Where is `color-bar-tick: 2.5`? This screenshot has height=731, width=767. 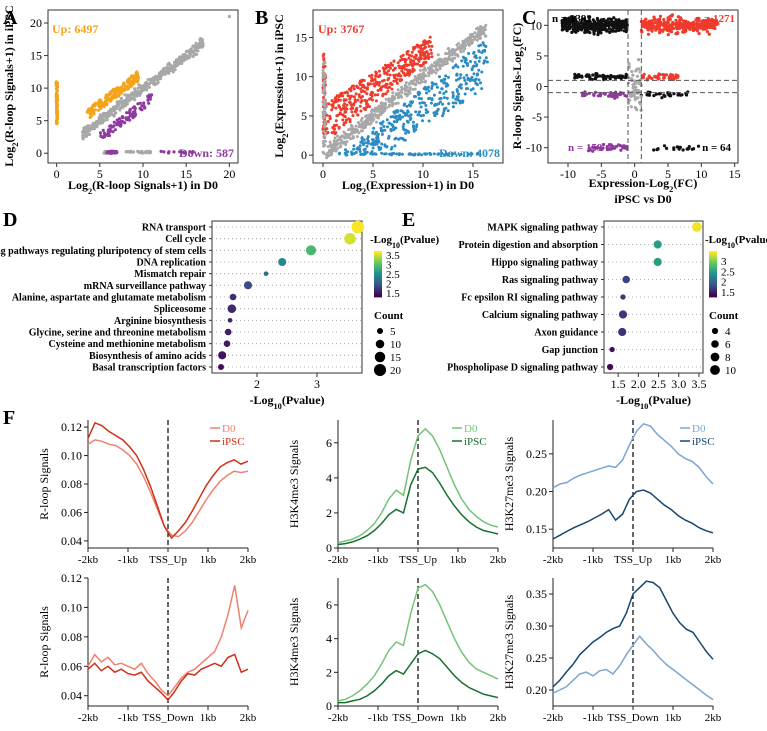 color-bar-tick: 2.5 is located at coordinates (393, 275).